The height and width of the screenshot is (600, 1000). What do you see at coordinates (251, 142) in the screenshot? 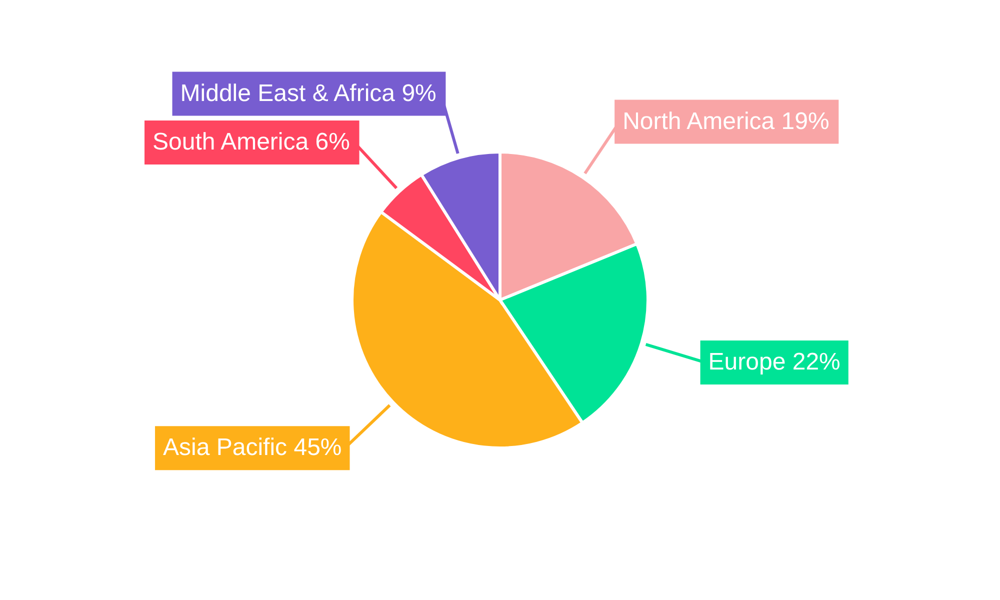
I see `slice-label: South America 6%` at bounding box center [251, 142].